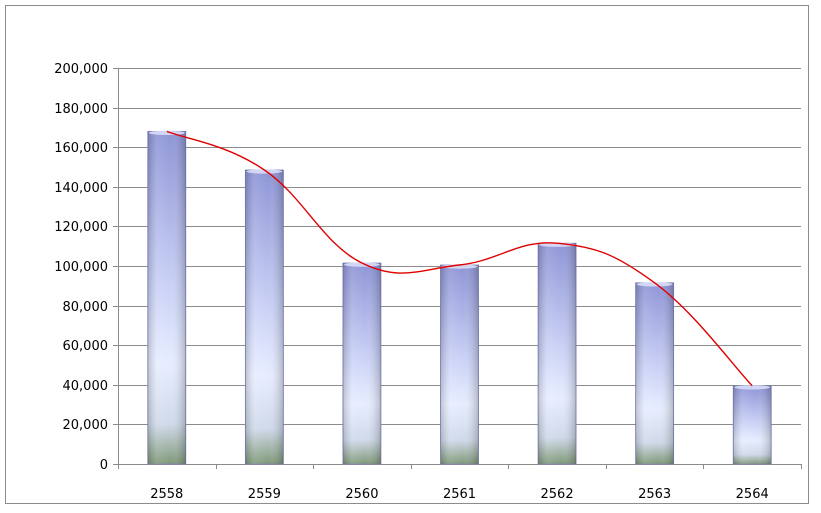 This screenshot has width=821, height=513. What do you see at coordinates (86, 346) in the screenshot?
I see `y-tick-label: 60,000` at bounding box center [86, 346].